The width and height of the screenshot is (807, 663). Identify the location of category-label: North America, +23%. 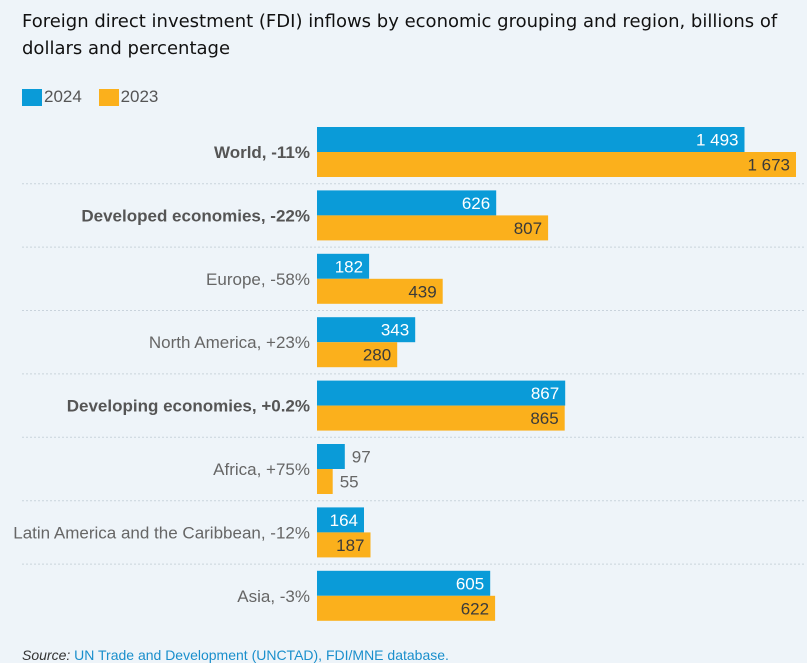
(229, 342).